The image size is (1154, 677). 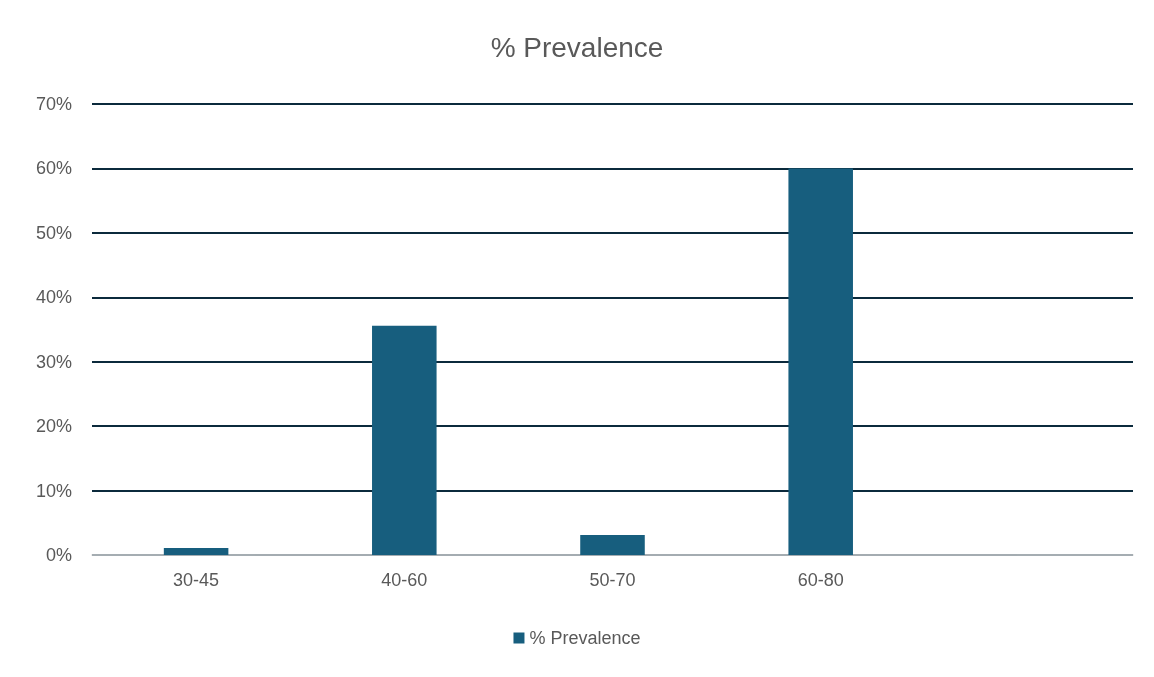 I want to click on chart-title: % Prevalence, so click(x=577, y=47).